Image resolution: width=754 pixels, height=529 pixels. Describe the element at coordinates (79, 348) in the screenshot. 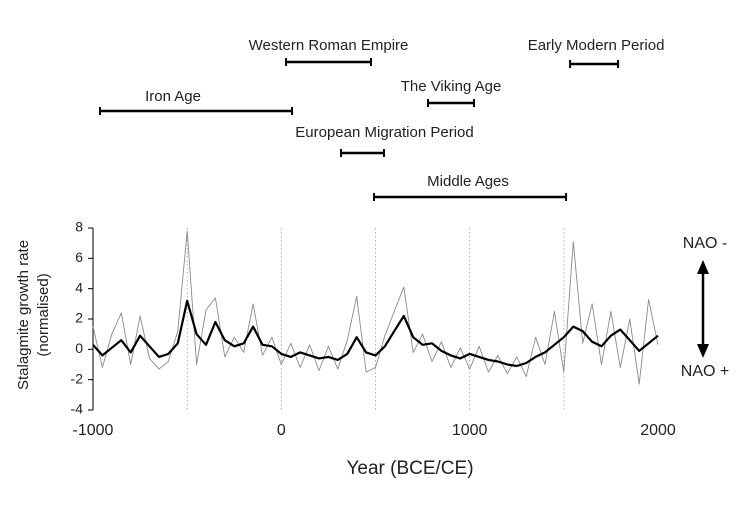

I see `y-tick-label: 0` at that location.